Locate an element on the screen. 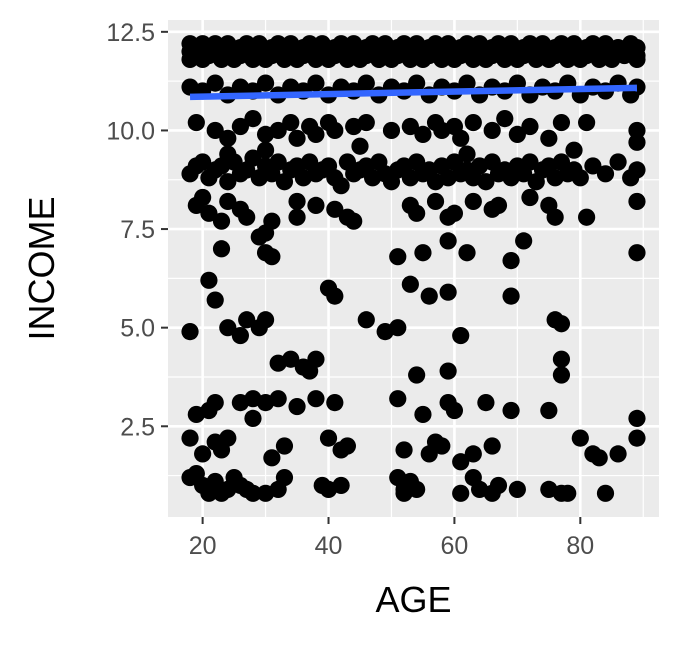 The height and width of the screenshot is (647, 681). y-tick-label: 2.5 is located at coordinates (137, 427).